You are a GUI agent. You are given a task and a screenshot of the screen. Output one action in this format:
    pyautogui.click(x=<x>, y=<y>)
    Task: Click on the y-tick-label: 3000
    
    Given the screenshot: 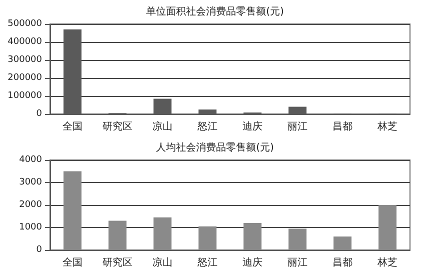 What is the action you would take?
    pyautogui.click(x=30, y=183)
    